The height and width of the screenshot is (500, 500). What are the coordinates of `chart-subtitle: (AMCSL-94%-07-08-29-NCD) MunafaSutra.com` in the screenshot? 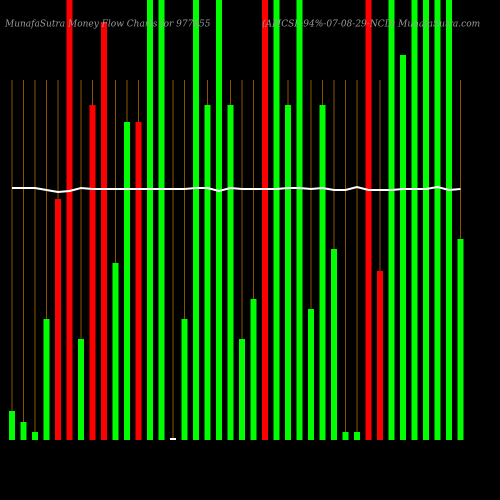 It's located at (371, 24).